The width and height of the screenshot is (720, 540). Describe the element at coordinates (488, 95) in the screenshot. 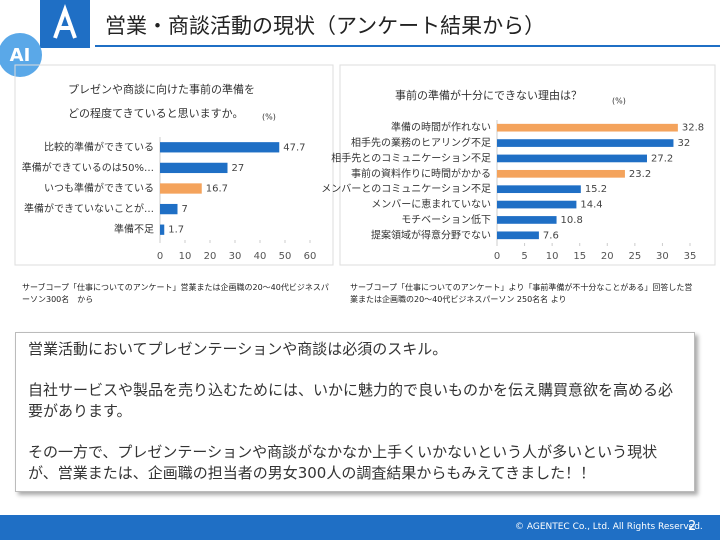

I see `chart-title: 事前の準備が十分にできない理由は？` at that location.